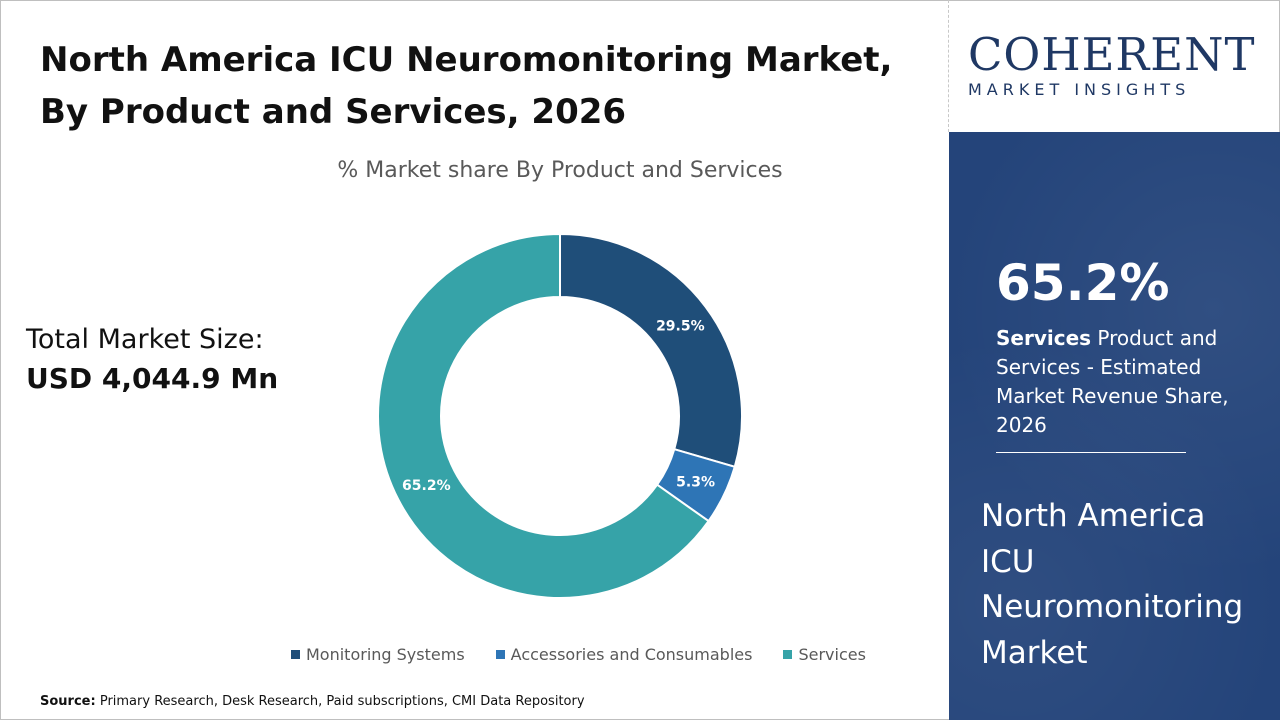 This screenshot has width=1280, height=720. Describe the element at coordinates (152, 378) in the screenshot. I see `total-market-value: USD 4,044.9 Mn` at that location.